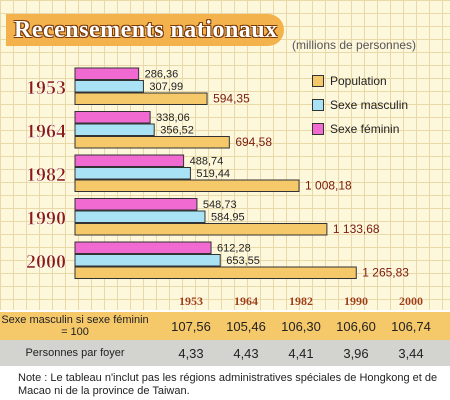 This screenshot has width=450, height=400. What do you see at coordinates (253, 142) in the screenshot?
I see `data-label-population-1964: 694,58` at bounding box center [253, 142].